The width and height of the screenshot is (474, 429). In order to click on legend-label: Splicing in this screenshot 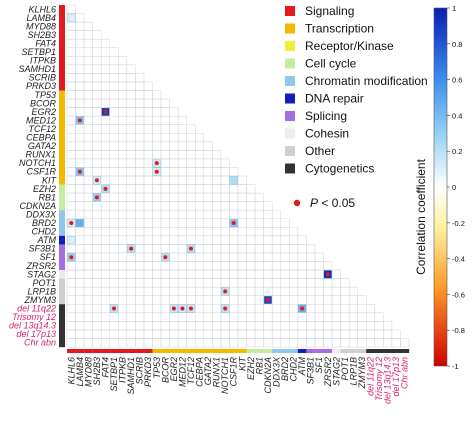, I will do `click(326, 116)`.